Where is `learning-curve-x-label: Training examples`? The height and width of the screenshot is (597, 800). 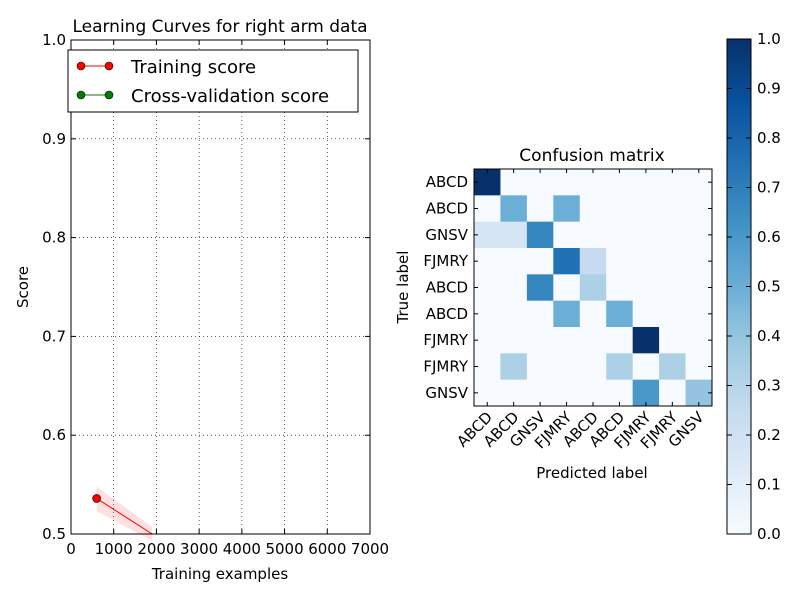 learning-curve-x-label: Training examples is located at coordinates (220, 574).